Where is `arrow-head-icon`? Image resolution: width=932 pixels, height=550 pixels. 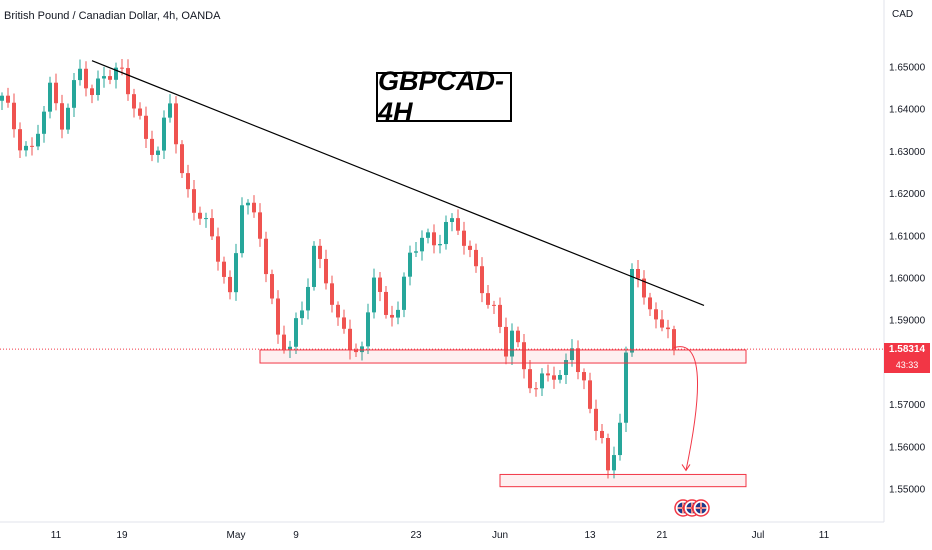 arrow-head-icon is located at coordinates (686, 468).